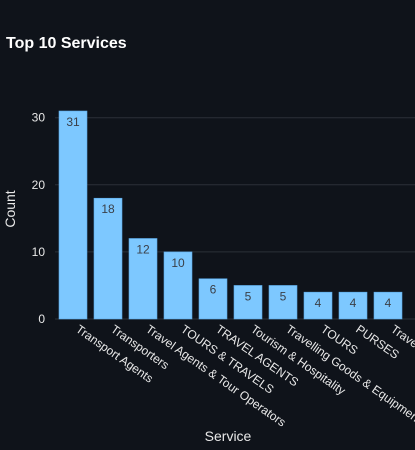 The height and width of the screenshot is (450, 415). What do you see at coordinates (39, 118) in the screenshot?
I see `y-tick-label: 30` at bounding box center [39, 118].